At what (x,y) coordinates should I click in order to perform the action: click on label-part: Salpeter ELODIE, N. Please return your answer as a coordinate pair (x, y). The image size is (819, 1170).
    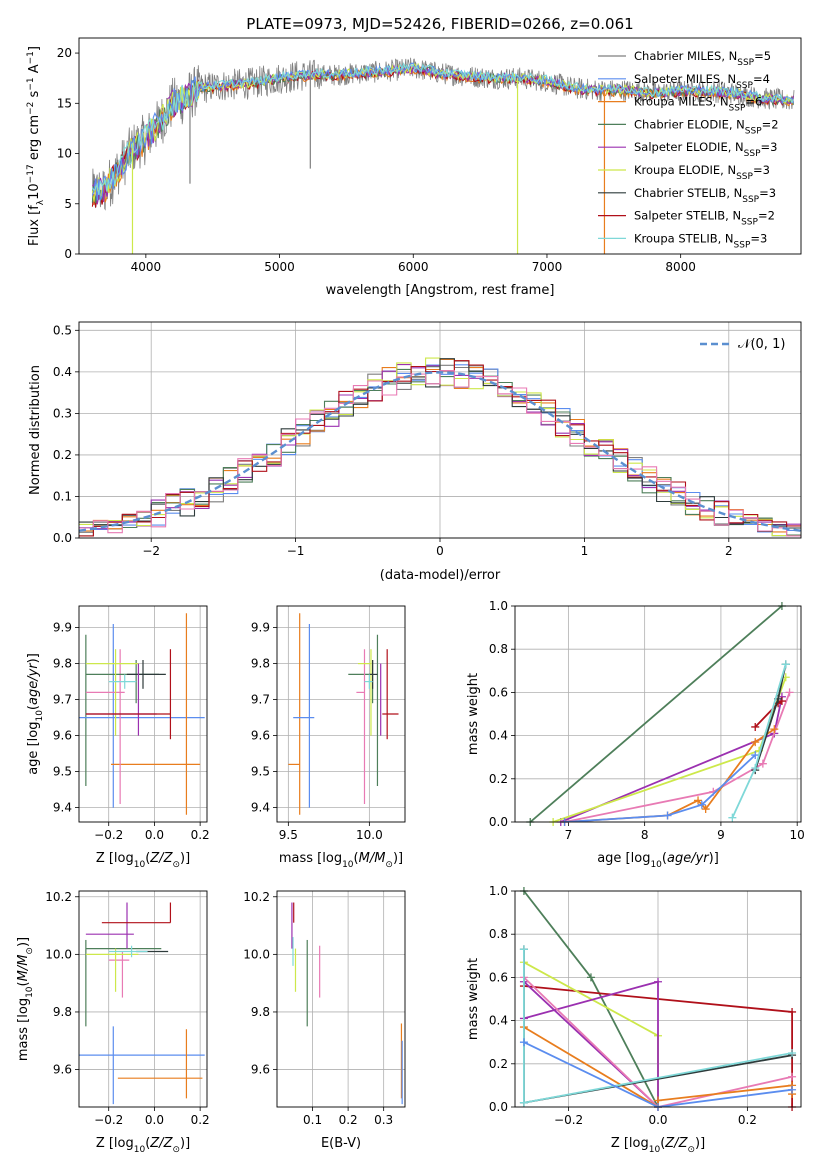
    Looking at the image, I should click on (689, 147).